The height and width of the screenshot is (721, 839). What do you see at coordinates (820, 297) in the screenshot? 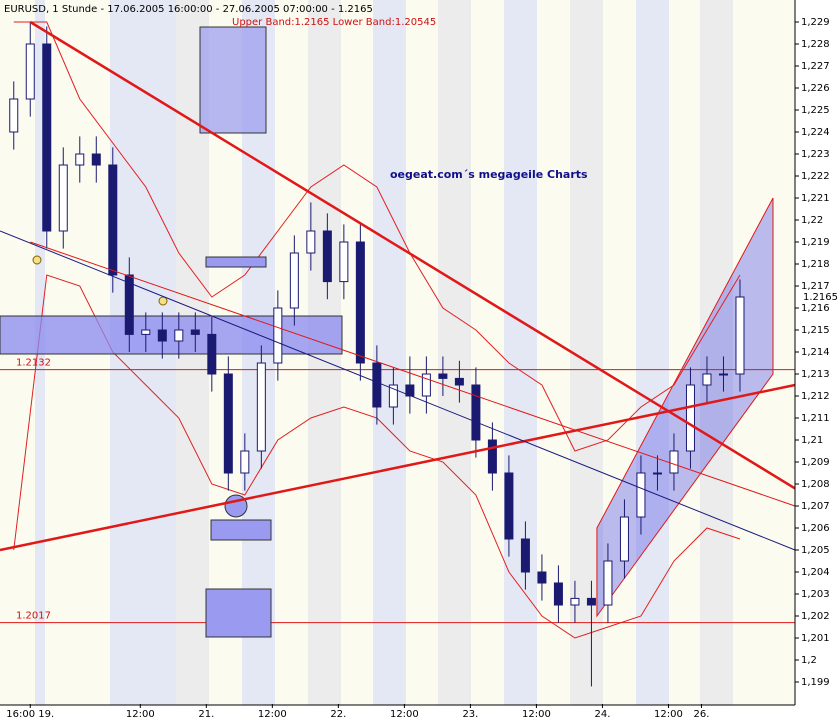
I see `last-price-label: 1.2165` at bounding box center [820, 297].